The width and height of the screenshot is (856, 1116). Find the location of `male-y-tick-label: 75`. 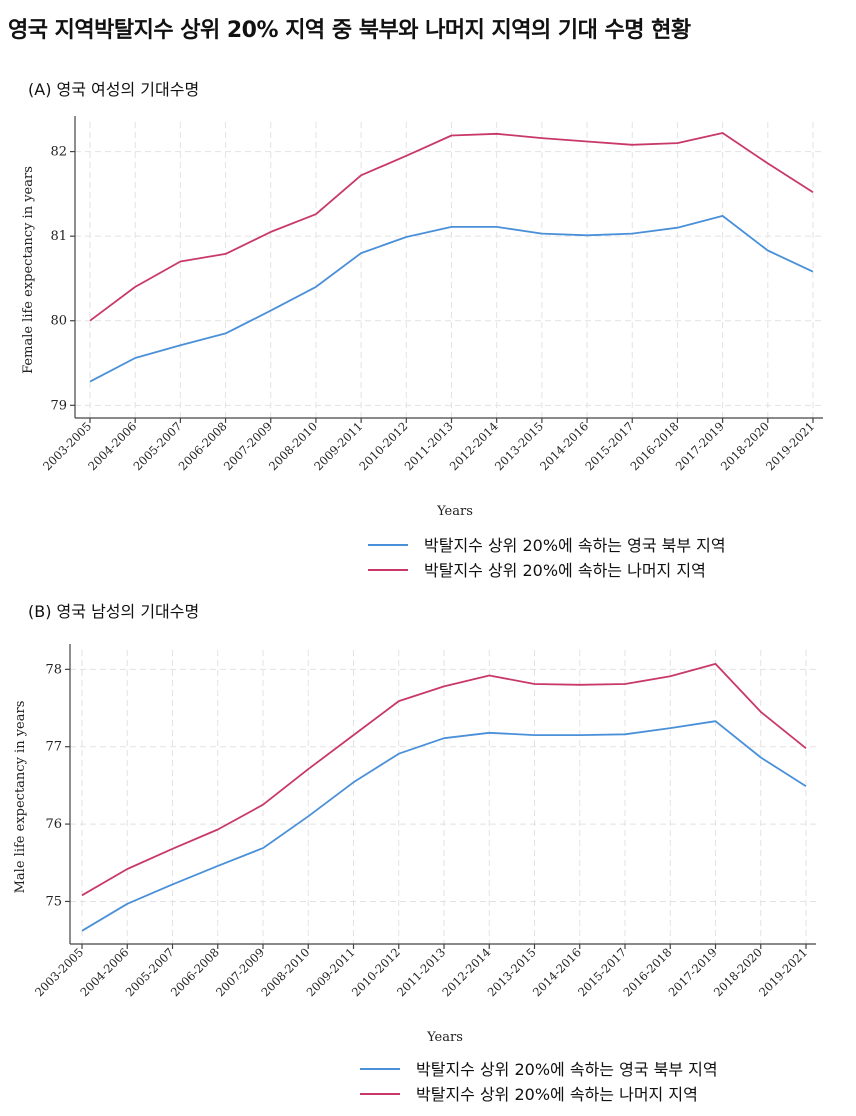

male-y-tick-label: 75 is located at coordinates (53, 901).